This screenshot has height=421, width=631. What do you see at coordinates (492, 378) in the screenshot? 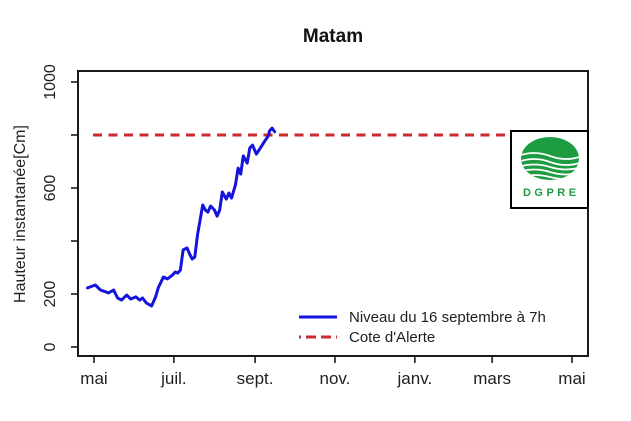
I see `x-tick-label: mars` at bounding box center [492, 378].